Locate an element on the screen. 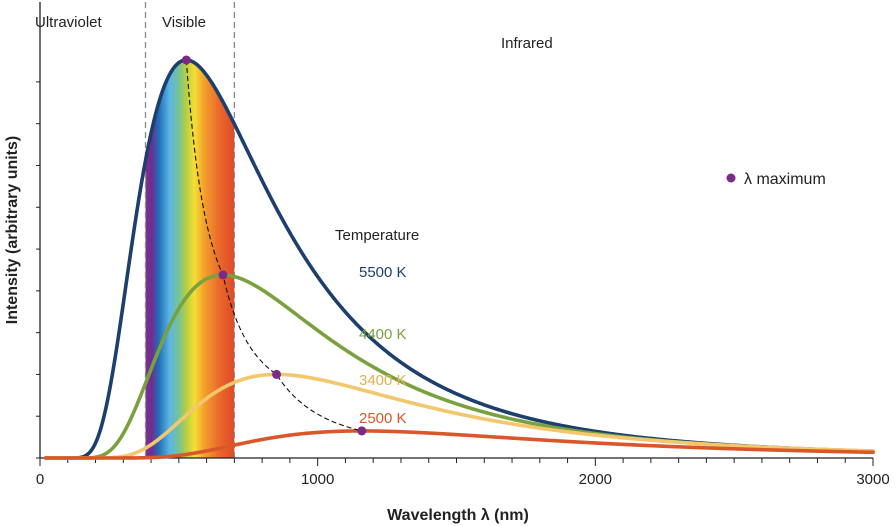 The height and width of the screenshot is (526, 896). series-label-5500: 5500 K is located at coordinates (383, 272).